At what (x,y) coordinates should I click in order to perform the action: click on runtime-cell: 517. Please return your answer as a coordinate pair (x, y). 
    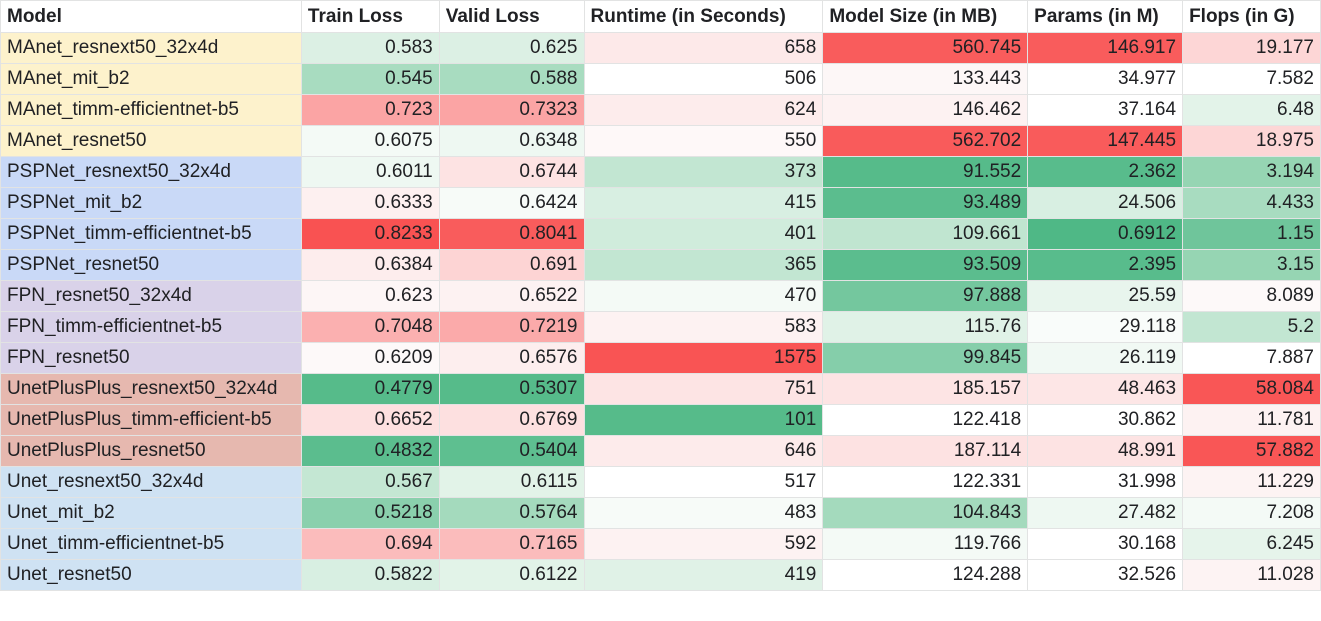
    Looking at the image, I should click on (703, 482).